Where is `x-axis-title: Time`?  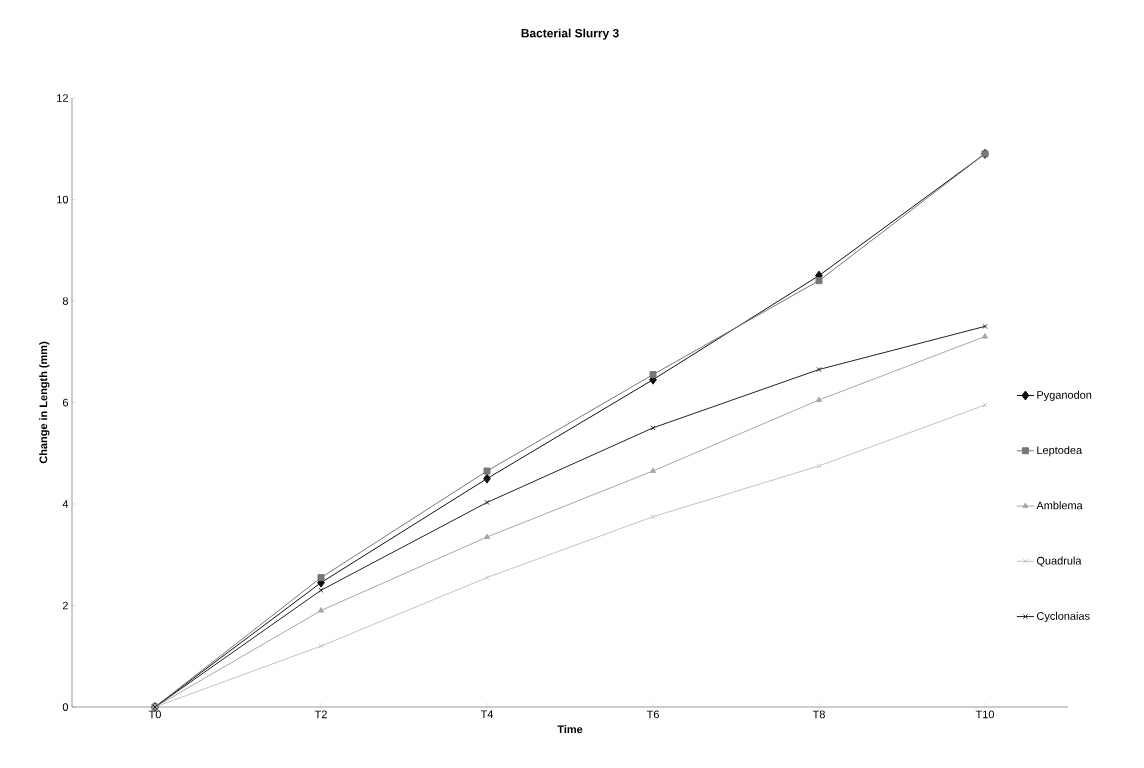
x-axis-title: Time is located at coordinates (570, 729).